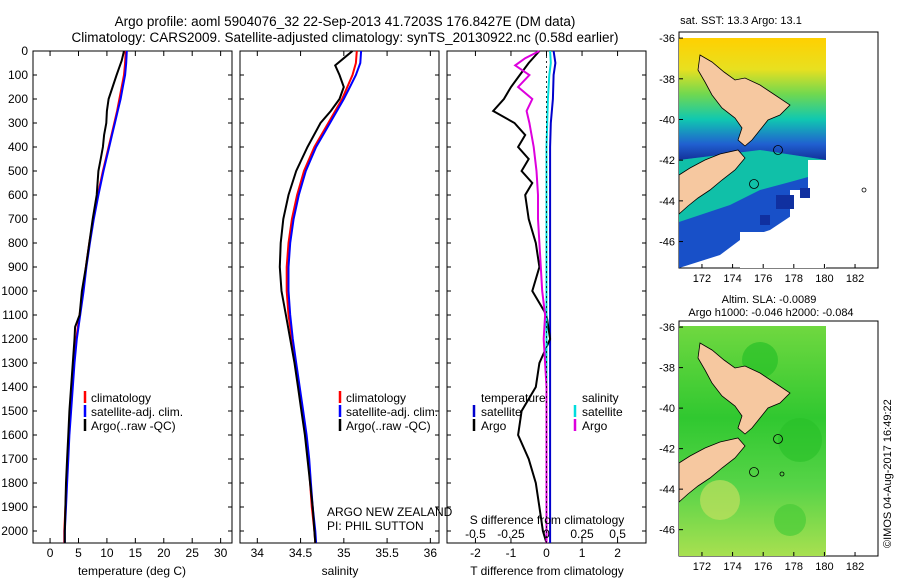 The width and height of the screenshot is (900, 580). What do you see at coordinates (667, 243) in the screenshot?
I see `map-y-tick-label: -46` at bounding box center [667, 243].